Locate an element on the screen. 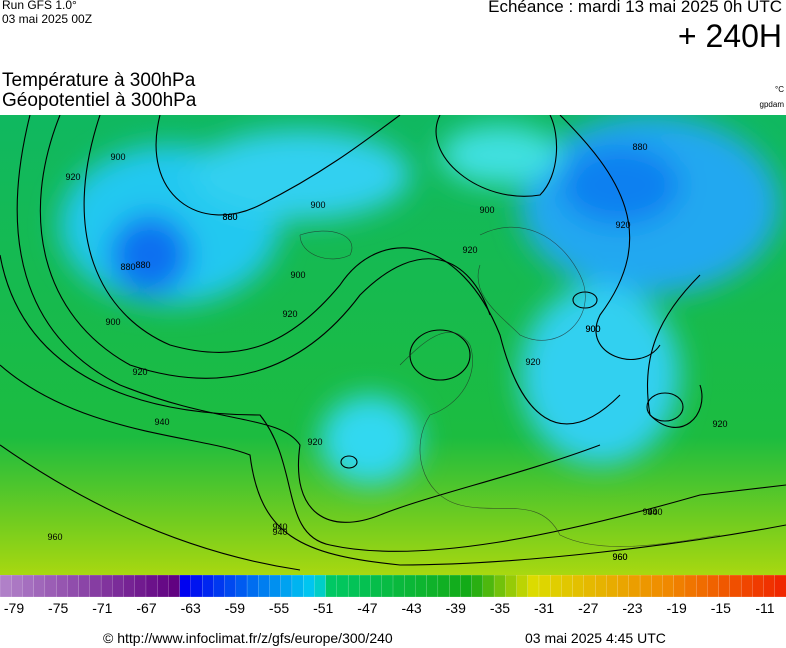  scale-label: -23 is located at coordinates (632, 608).